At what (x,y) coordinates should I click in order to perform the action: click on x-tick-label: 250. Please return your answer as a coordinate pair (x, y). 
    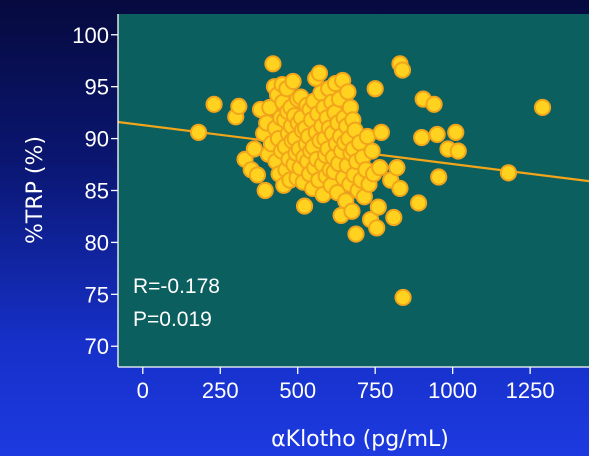
    Looking at the image, I should click on (220, 390).